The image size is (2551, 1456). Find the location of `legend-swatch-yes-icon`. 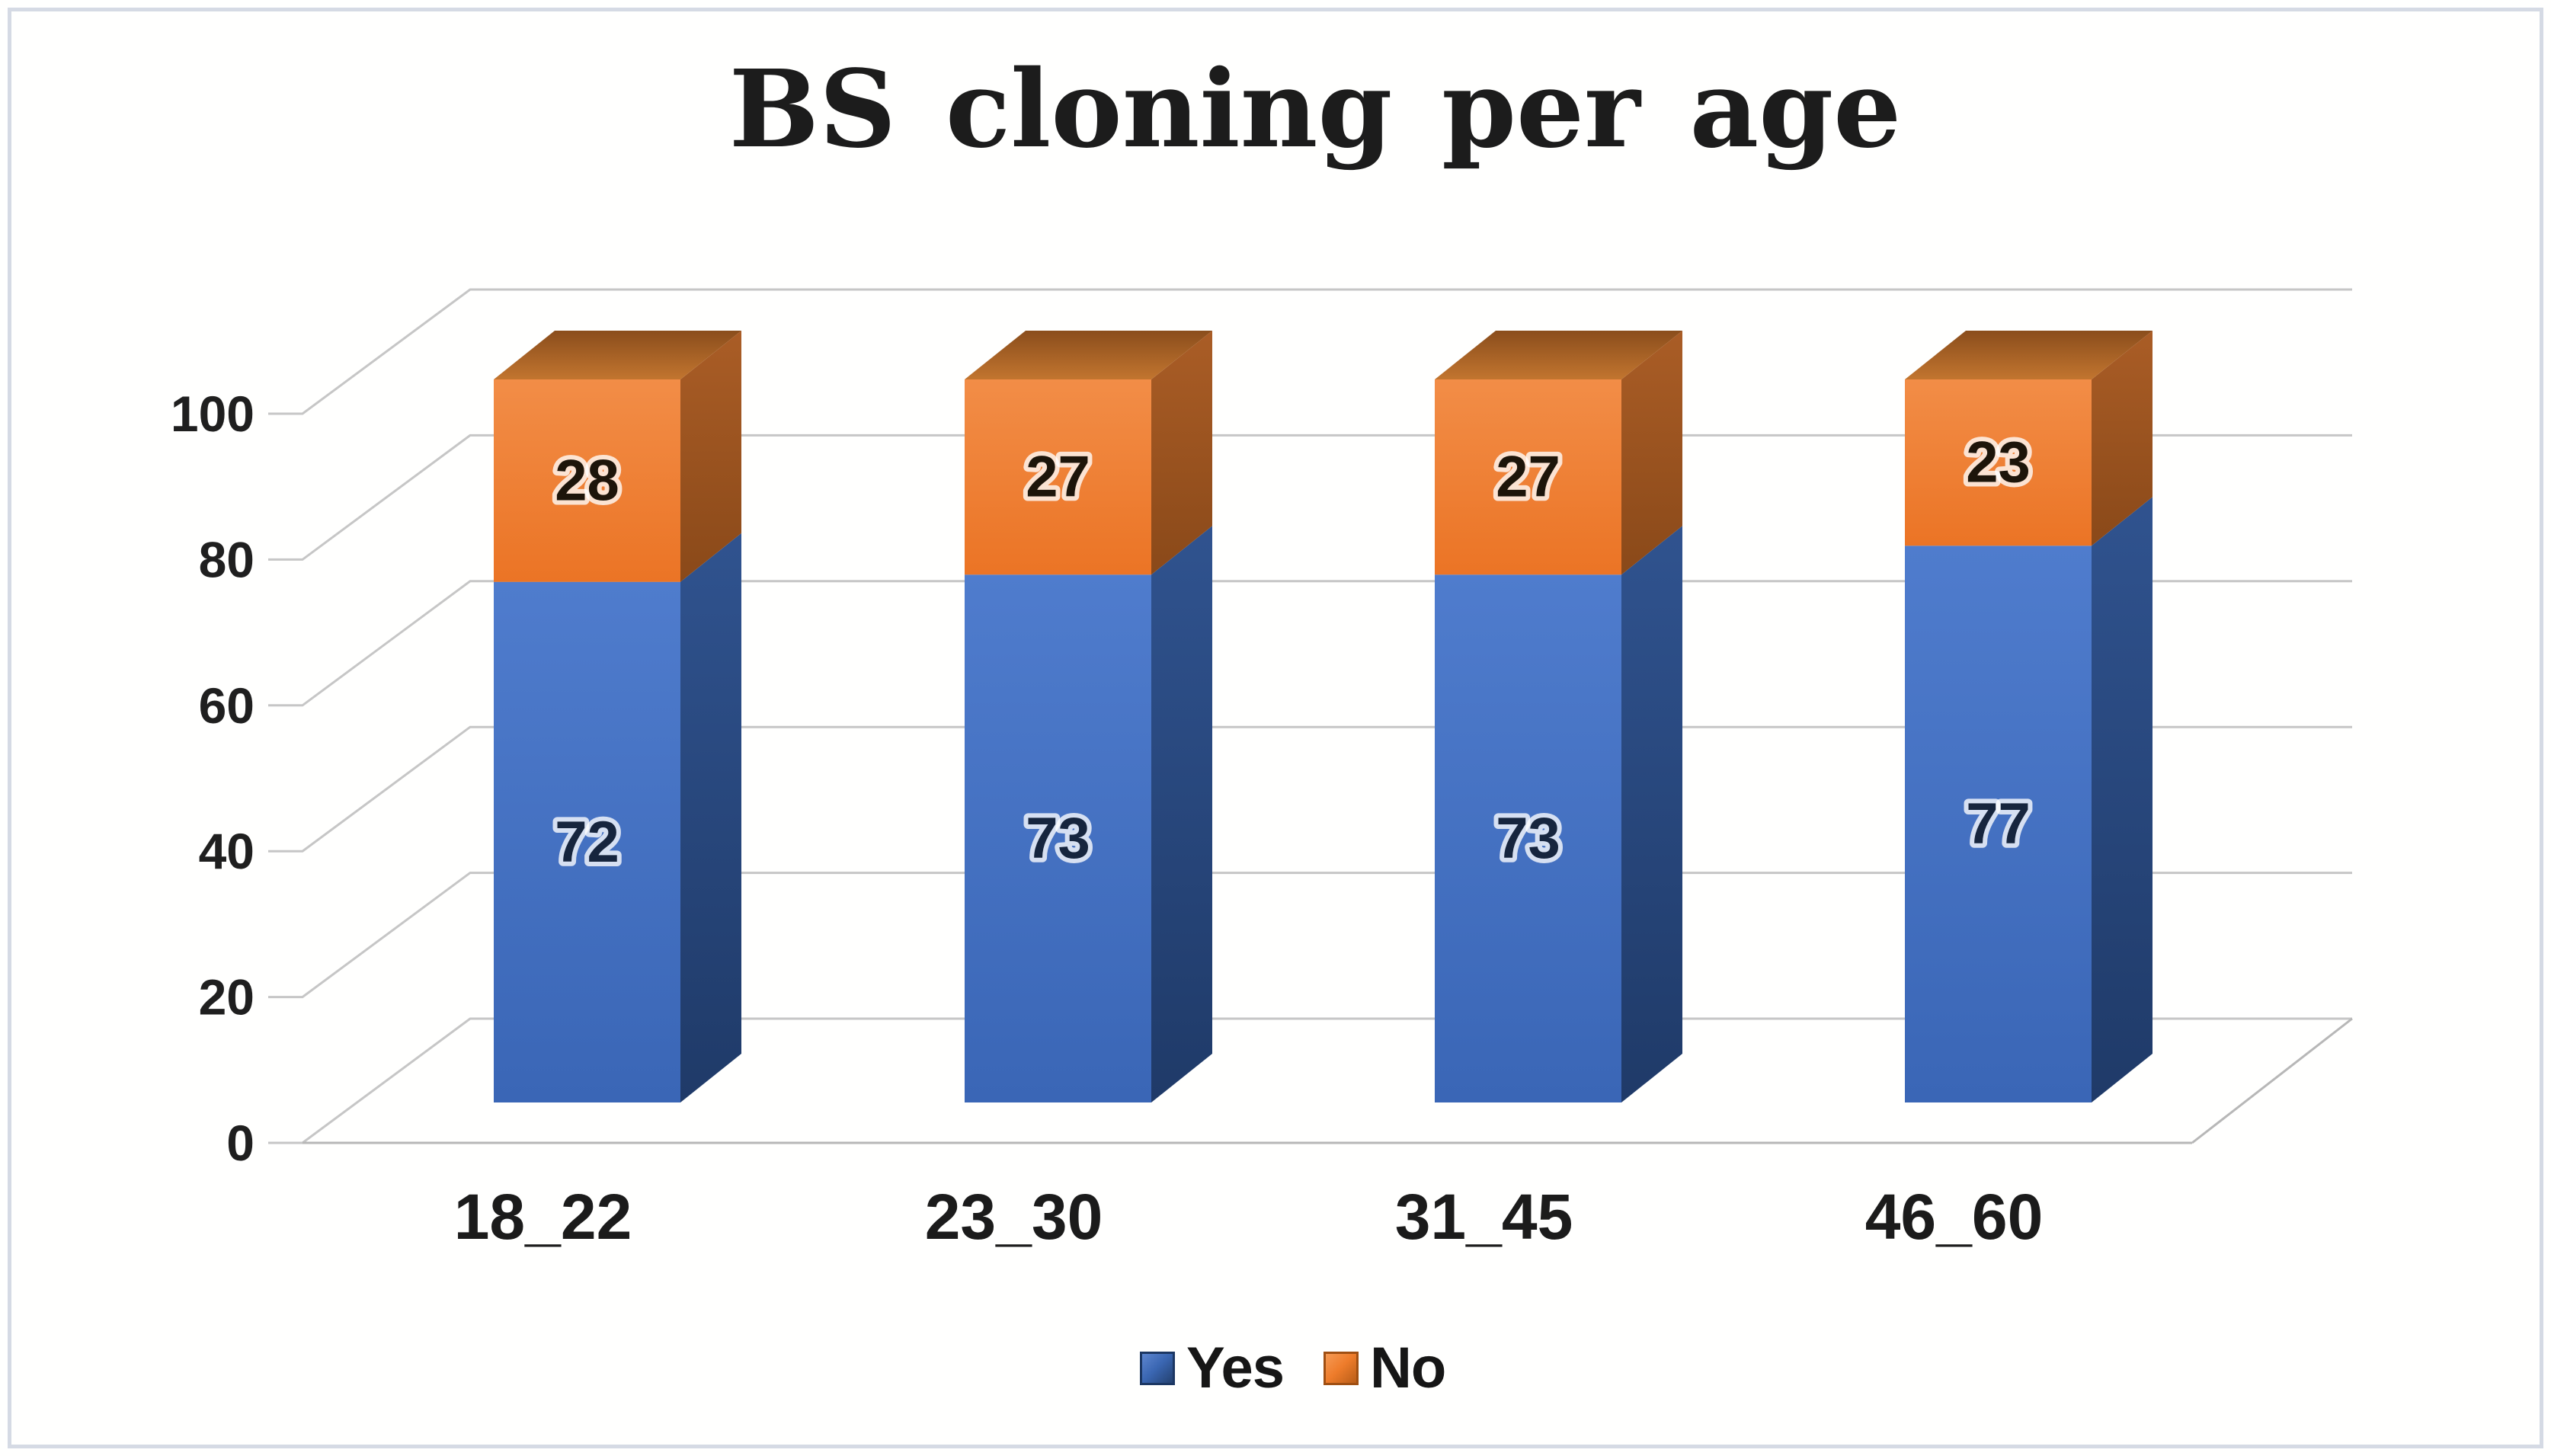

legend-swatch-yes-icon is located at coordinates (1158, 1368).